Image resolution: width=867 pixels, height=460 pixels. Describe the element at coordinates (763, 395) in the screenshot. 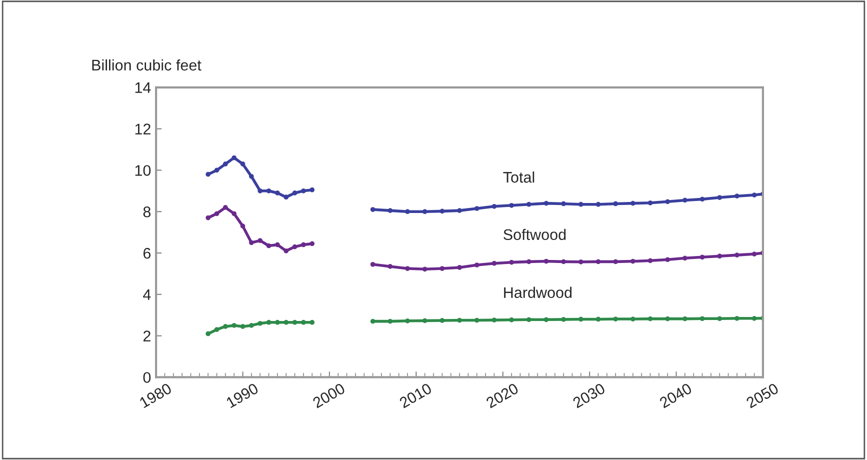

I see `x-tick-label: 2050` at that location.